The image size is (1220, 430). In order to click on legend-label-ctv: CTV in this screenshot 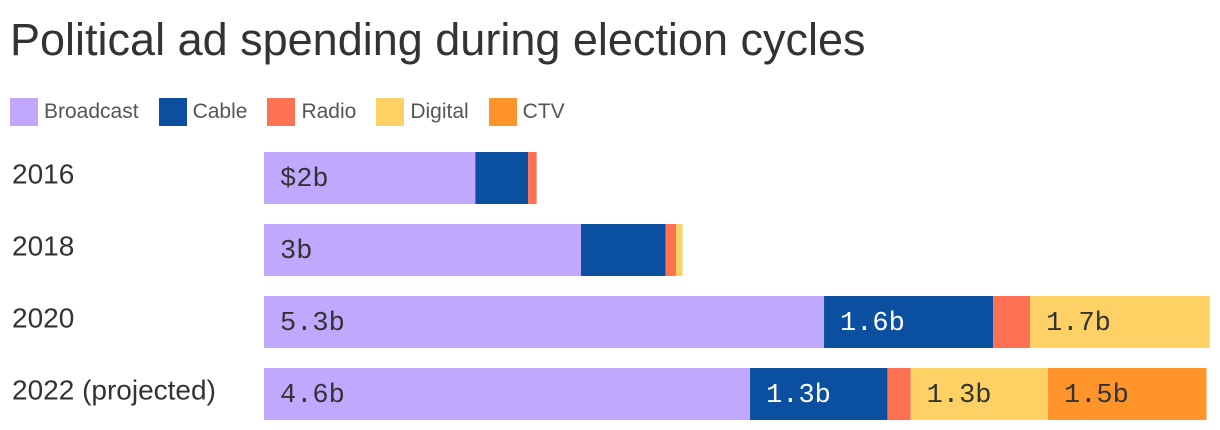, I will do `click(543, 111)`.